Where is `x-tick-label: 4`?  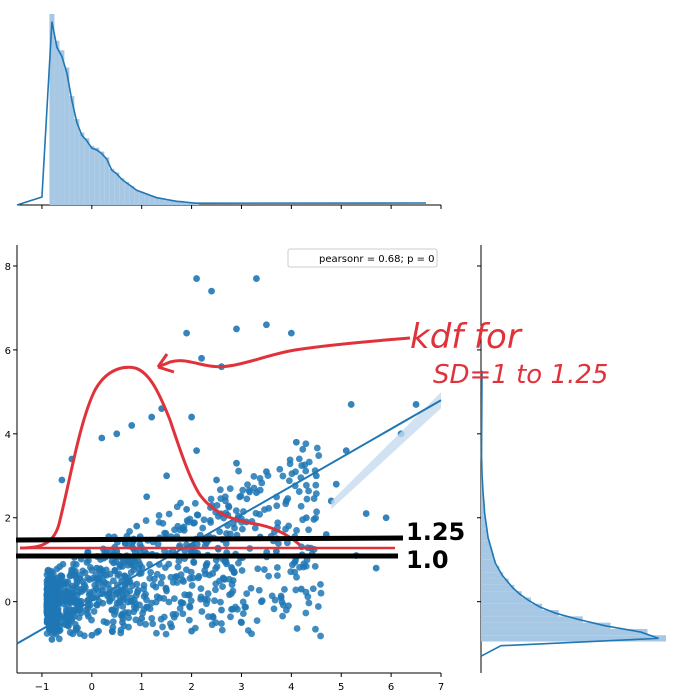 x-tick-label: 4 is located at coordinates (291, 687).